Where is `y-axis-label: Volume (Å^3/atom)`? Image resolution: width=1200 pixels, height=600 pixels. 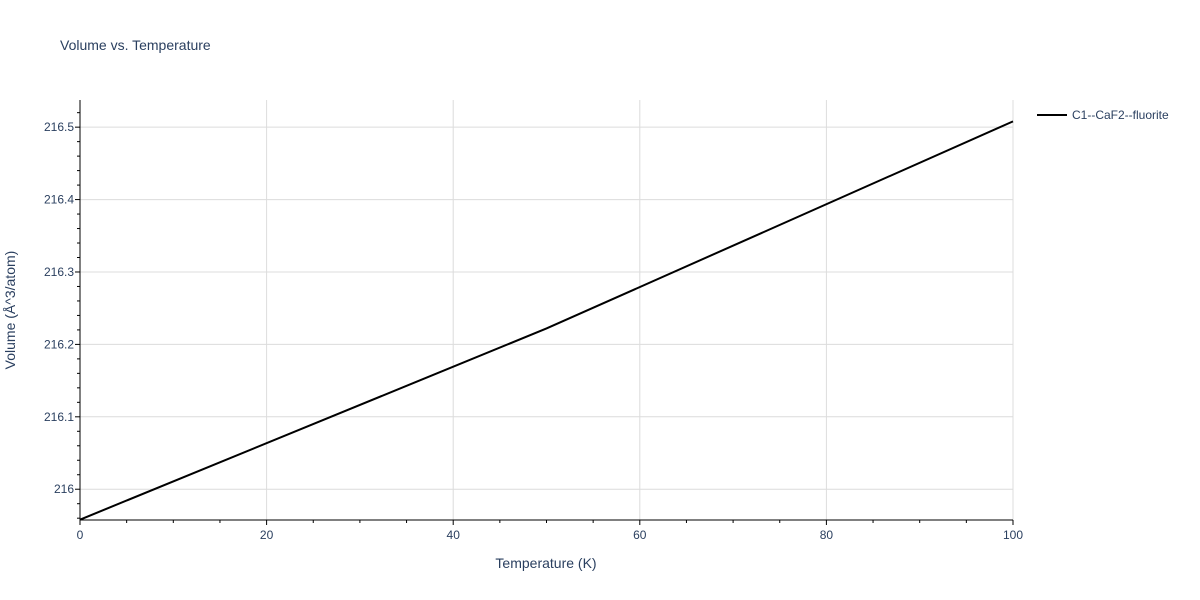
y-axis-label: Volume (Å^3/atom) is located at coordinates (10, 310).